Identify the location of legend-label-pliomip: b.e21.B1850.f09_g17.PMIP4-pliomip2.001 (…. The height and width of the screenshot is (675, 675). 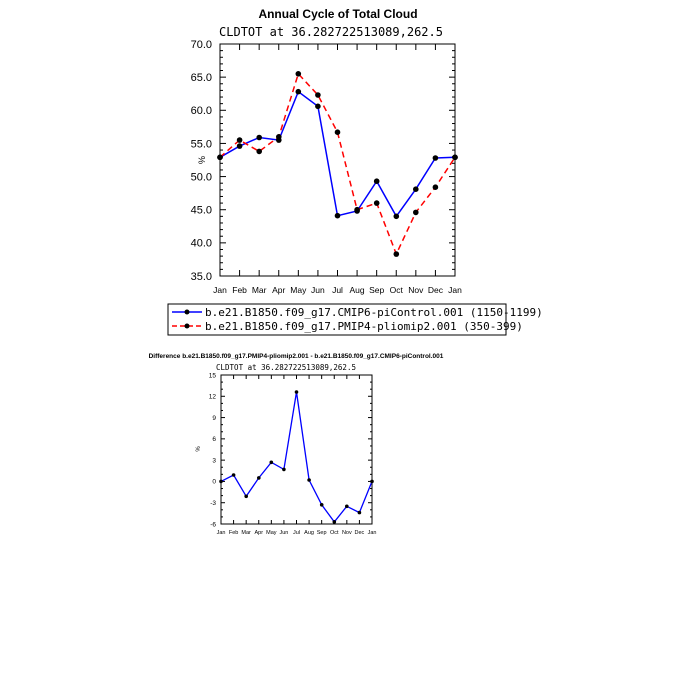
(364, 326).